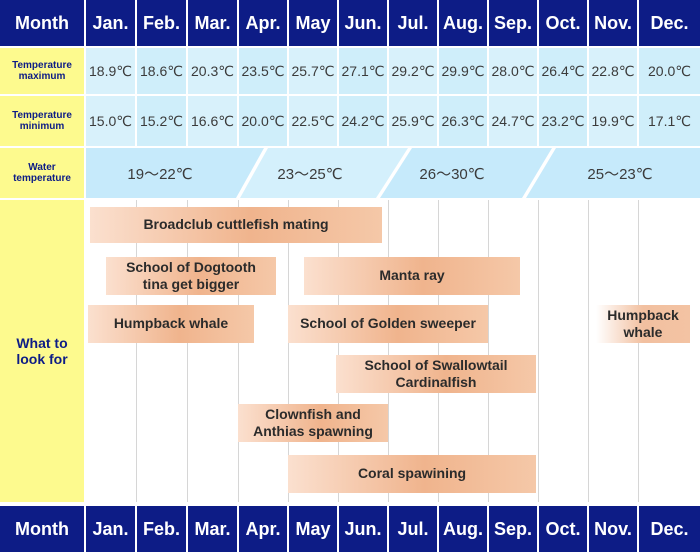  Describe the element at coordinates (212, 121) in the screenshot. I see `temp-min-cell: 16.6℃` at that location.